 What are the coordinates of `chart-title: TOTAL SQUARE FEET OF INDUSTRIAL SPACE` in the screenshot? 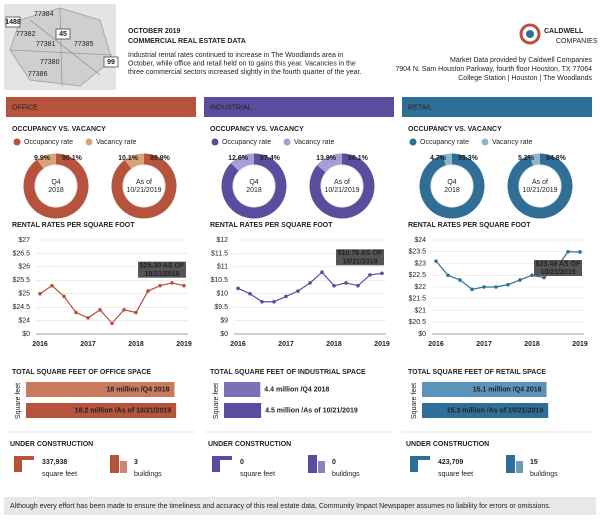 It's located at (288, 372).